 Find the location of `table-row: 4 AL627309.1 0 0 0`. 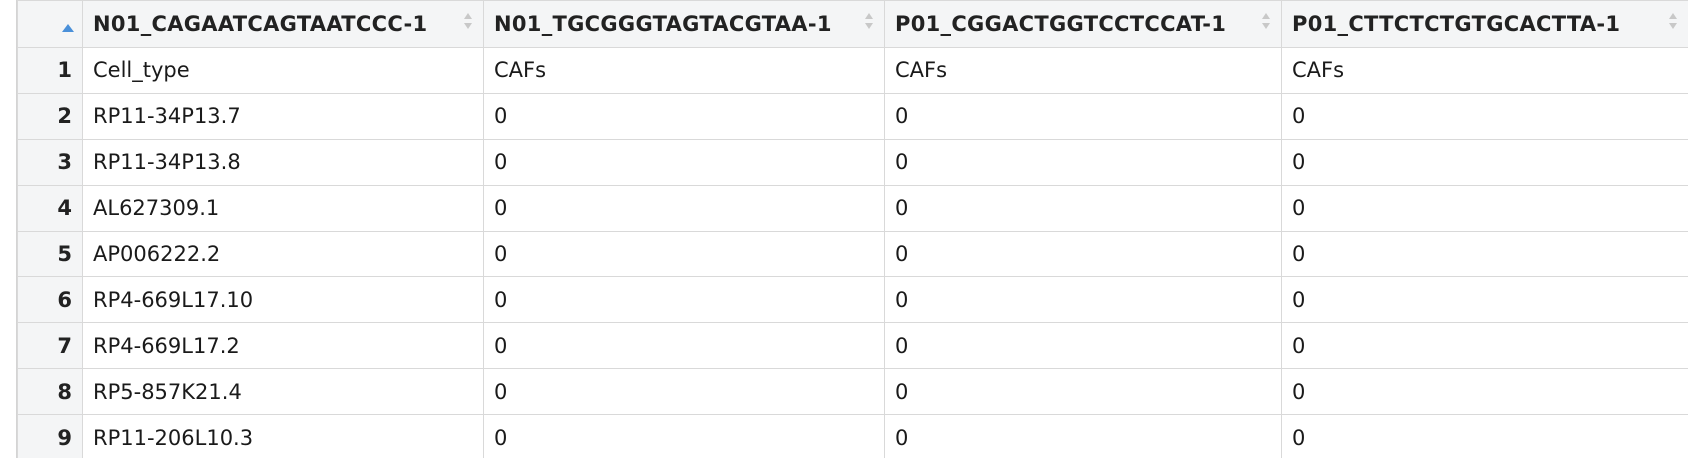

table-row: 4 AL627309.1 0 0 0 is located at coordinates (852, 208).